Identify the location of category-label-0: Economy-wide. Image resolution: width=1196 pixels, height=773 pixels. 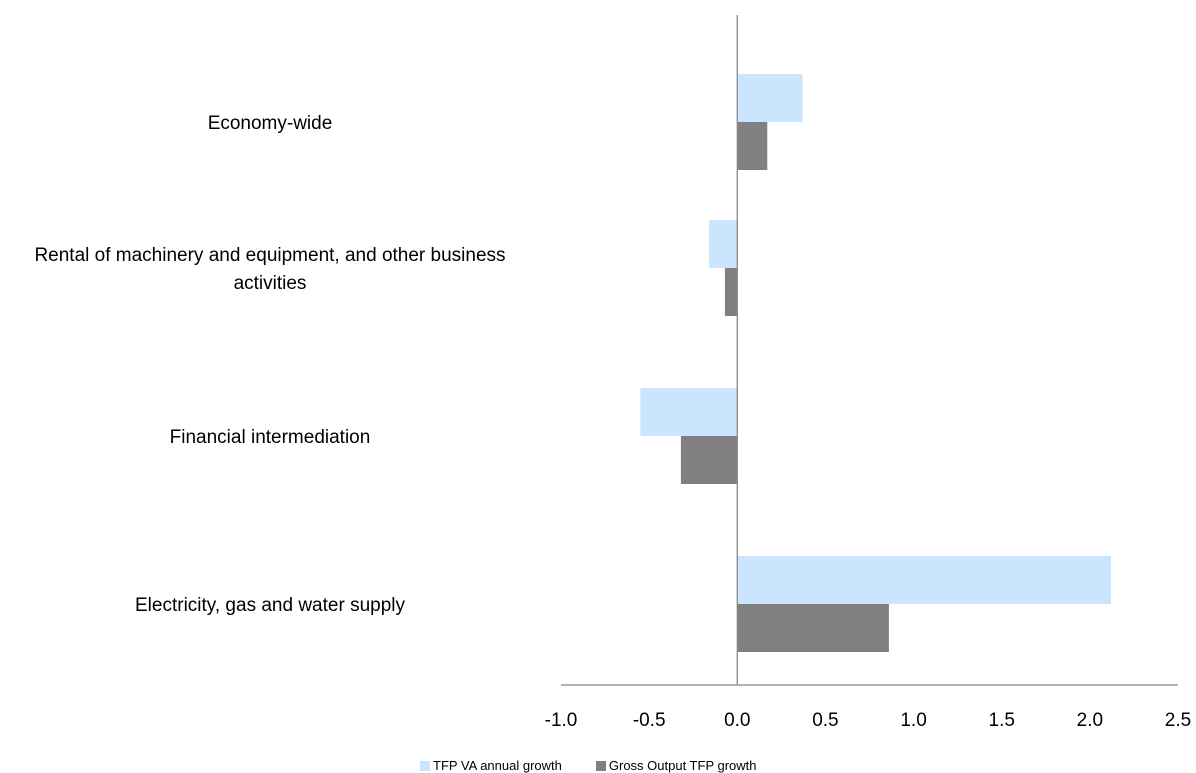
(270, 124).